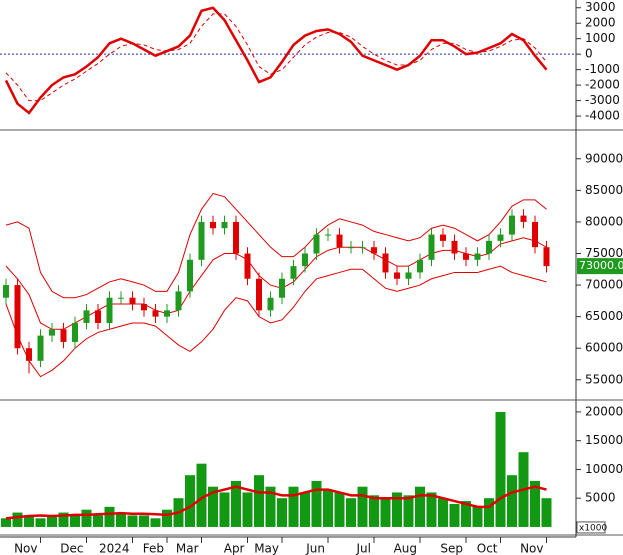 This screenshot has height=555, width=623. I want to click on y-tick-label: -4000, so click(602, 116).